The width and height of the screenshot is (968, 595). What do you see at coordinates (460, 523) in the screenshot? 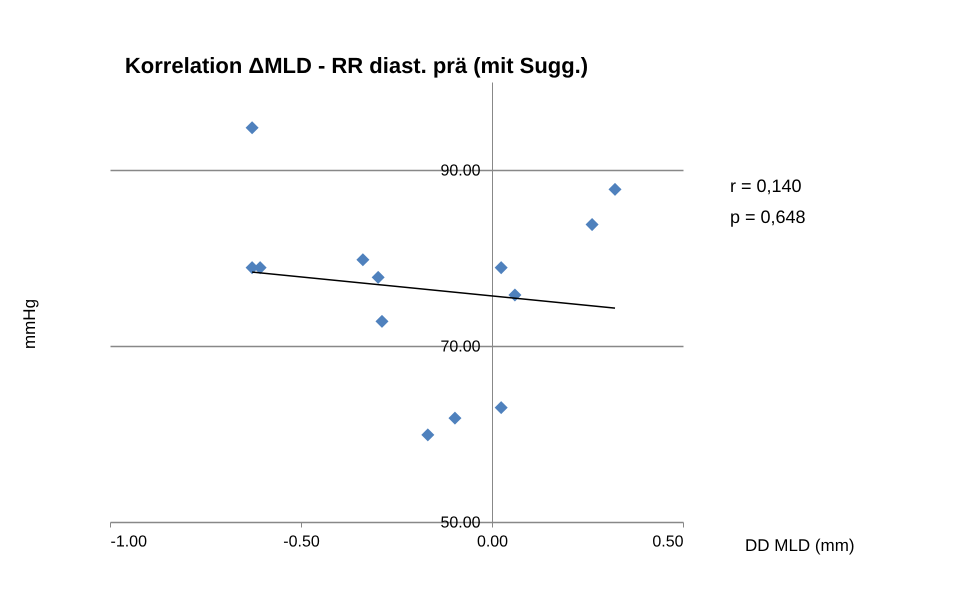
I see `y-tick-label: 50.00` at bounding box center [460, 523].